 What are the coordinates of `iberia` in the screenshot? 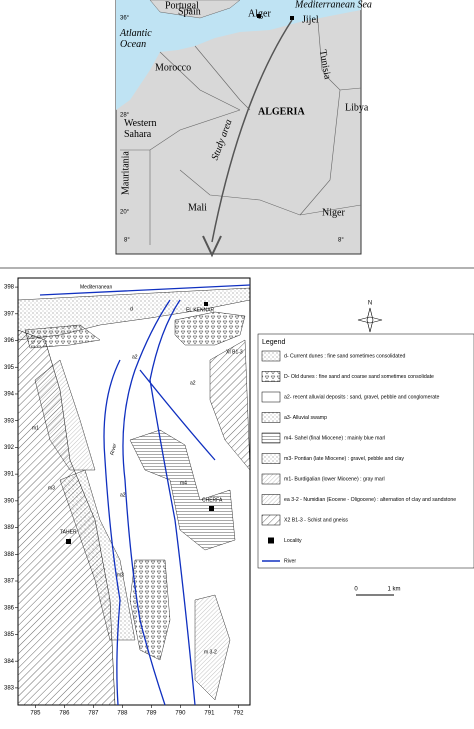 It's located at (195, 9).